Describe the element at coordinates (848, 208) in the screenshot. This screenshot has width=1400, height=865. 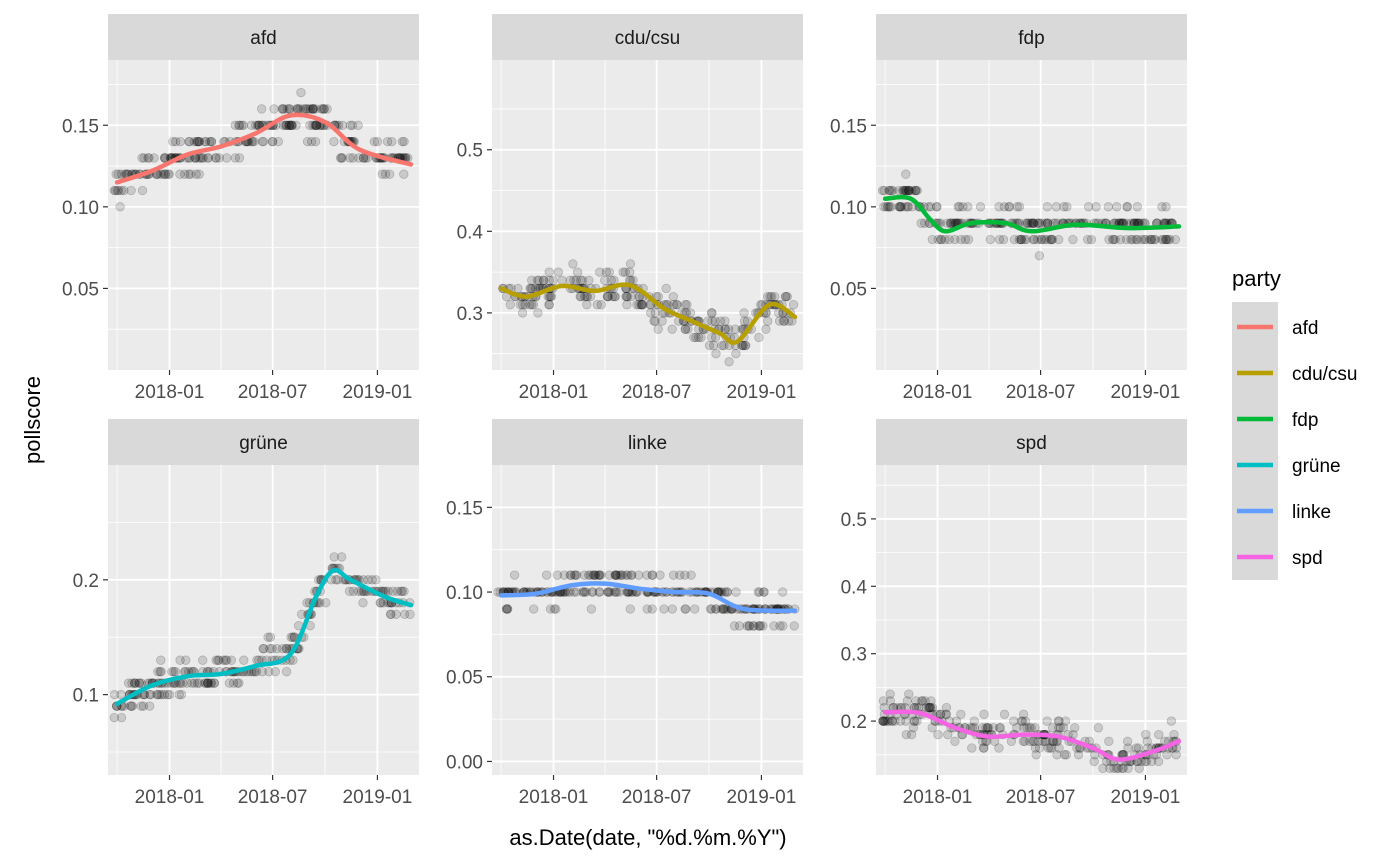
I see `y-tick-label: 0.10` at that location.